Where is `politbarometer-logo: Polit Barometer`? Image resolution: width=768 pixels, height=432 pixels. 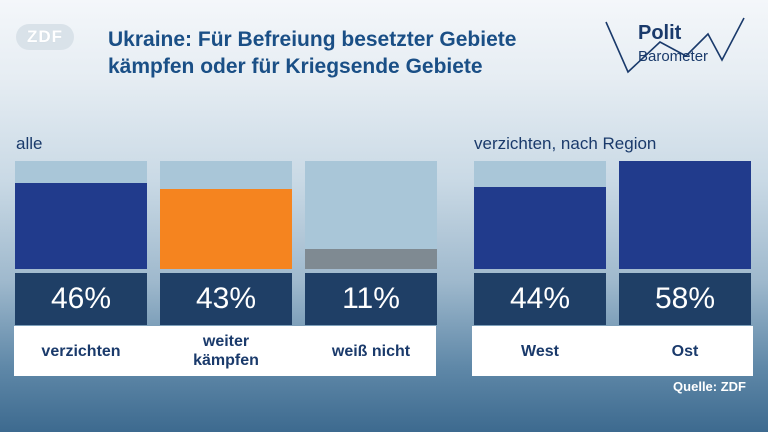 politbarometer-logo: Polit Barometer is located at coordinates (678, 43).